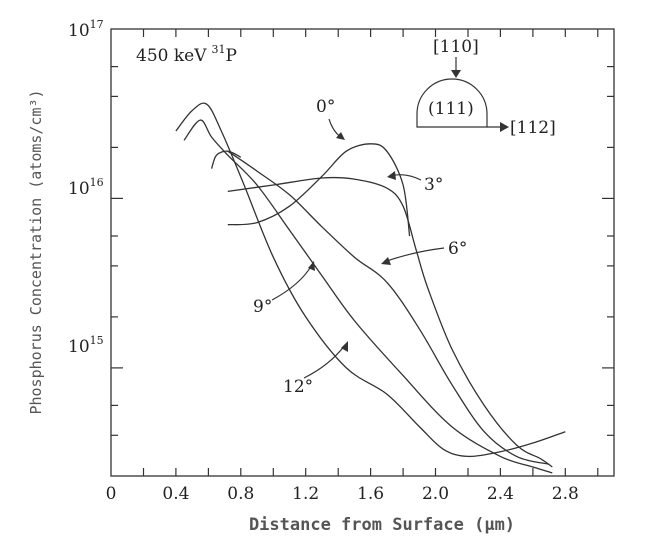 The height and width of the screenshot is (540, 662). What do you see at coordinates (298, 387) in the screenshot?
I see `series-label-12deg: 12°` at bounding box center [298, 387].